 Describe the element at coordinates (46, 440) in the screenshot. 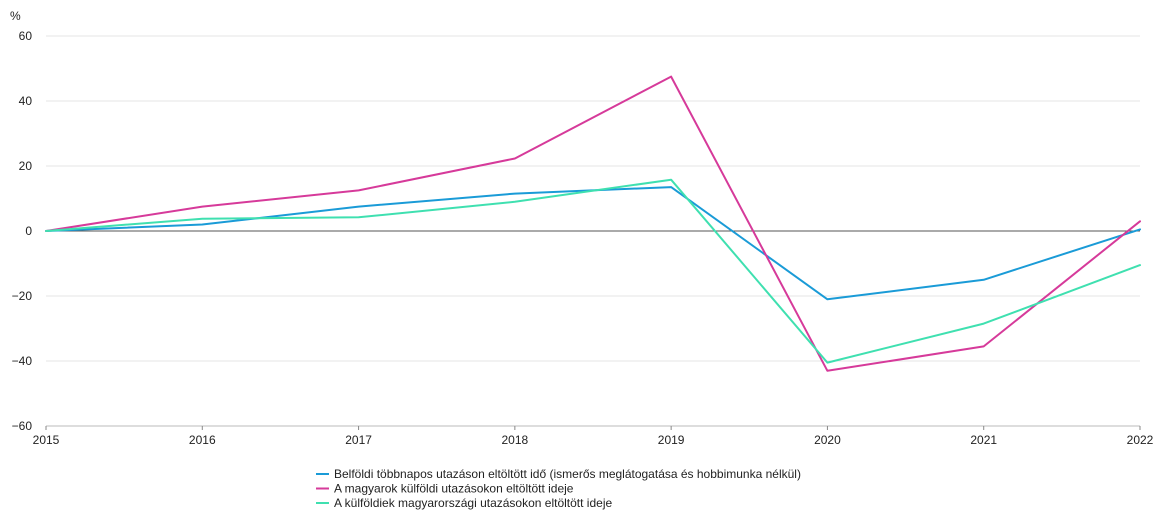

I see `x-tick-label: 2015` at that location.